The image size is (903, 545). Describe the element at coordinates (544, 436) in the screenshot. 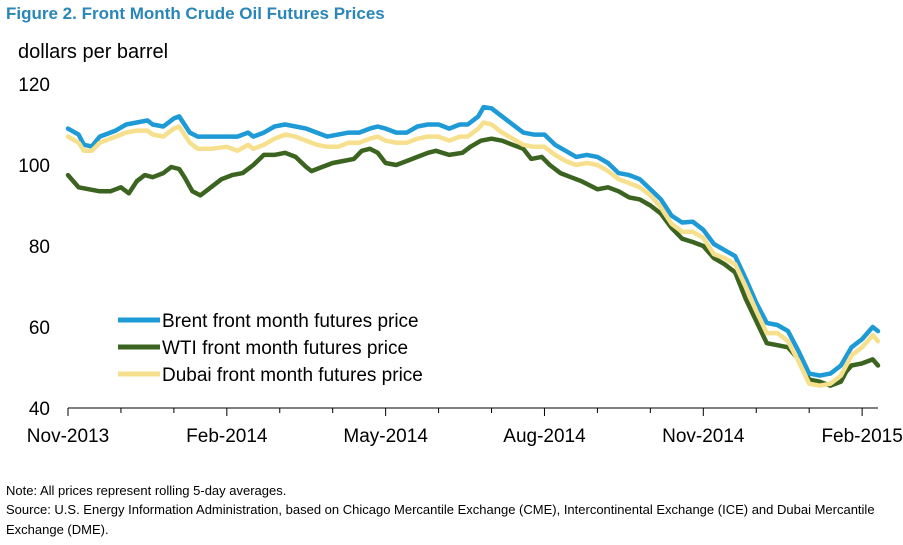

I see `x-tick-label-3: Aug-2014` at that location.